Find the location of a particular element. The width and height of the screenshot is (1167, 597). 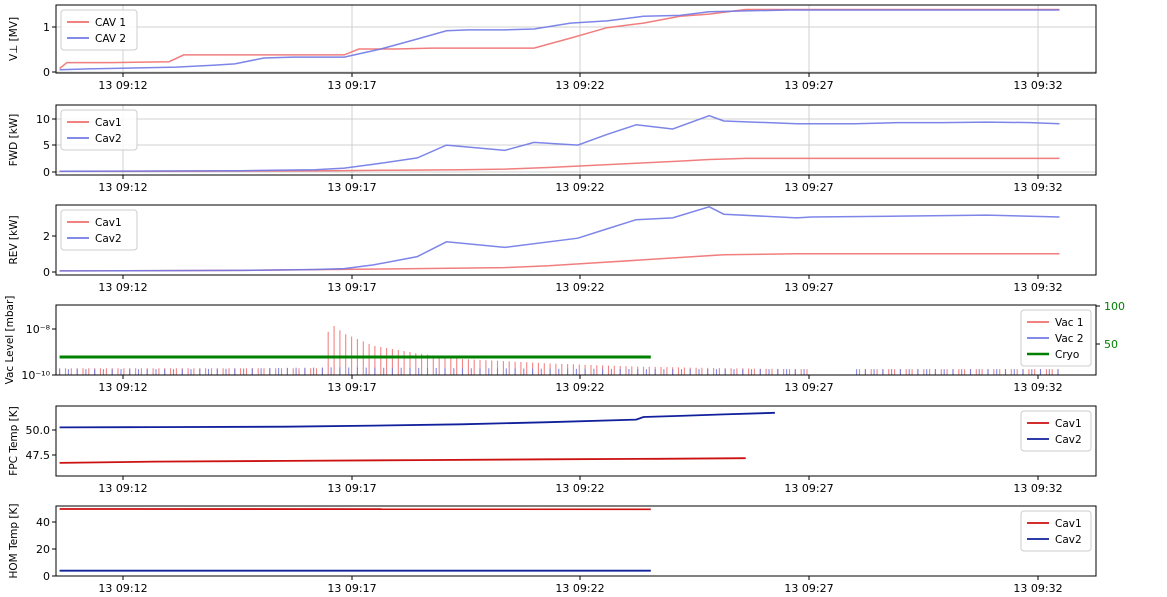

legend-item: CAV 2 is located at coordinates (110, 39).